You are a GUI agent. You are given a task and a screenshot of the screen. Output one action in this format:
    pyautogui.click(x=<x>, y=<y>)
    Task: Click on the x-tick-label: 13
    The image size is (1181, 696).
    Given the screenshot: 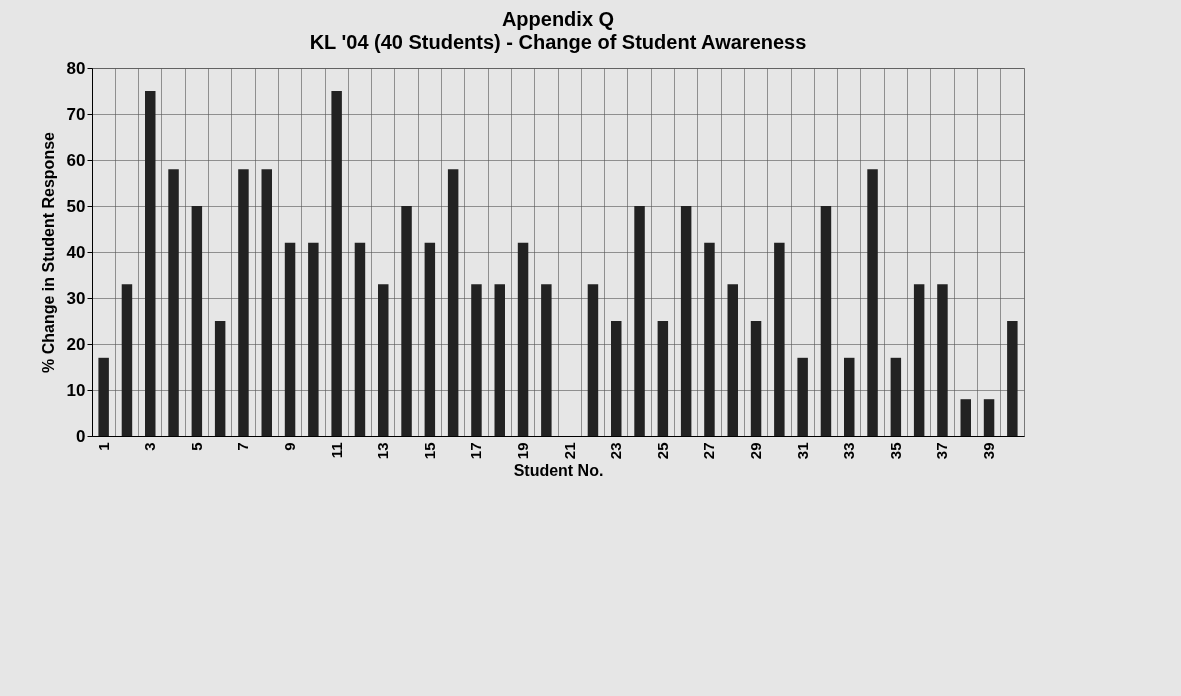 What is the action you would take?
    pyautogui.click(x=383, y=451)
    